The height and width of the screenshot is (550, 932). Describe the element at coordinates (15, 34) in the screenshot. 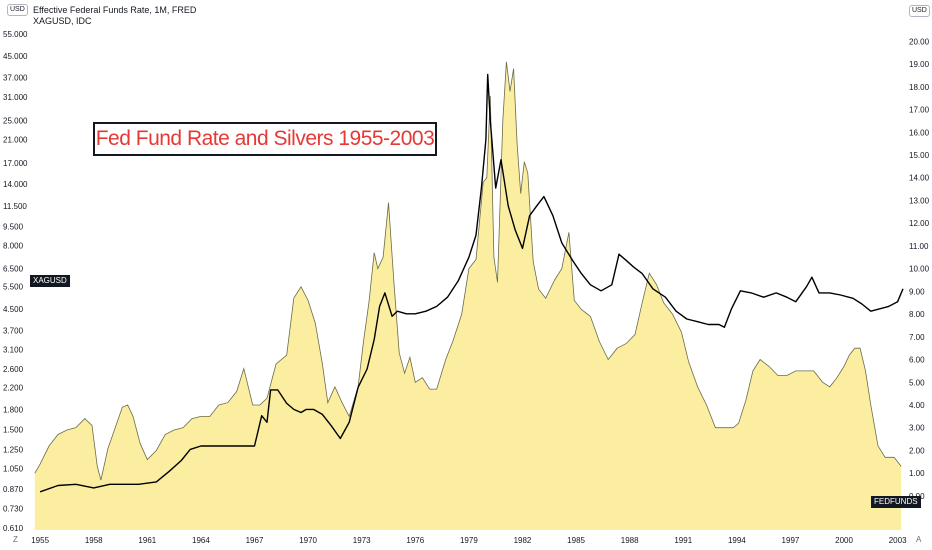

I see `left-tick-label: 55.000` at that location.